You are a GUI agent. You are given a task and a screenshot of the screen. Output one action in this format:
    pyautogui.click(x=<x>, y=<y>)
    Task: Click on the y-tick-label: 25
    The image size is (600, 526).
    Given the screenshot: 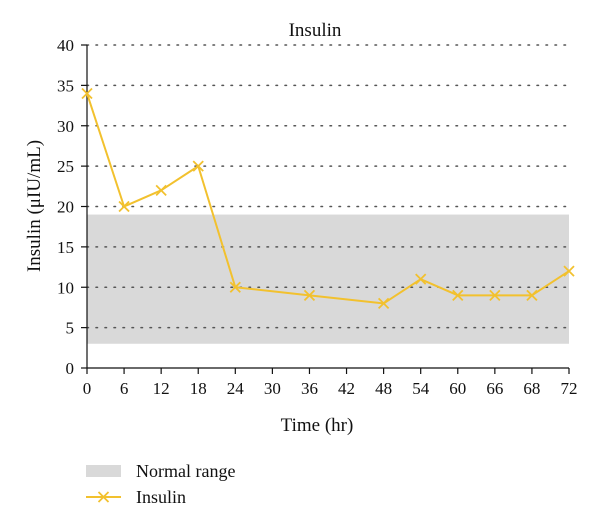 What is the action you would take?
    pyautogui.click(x=65, y=166)
    